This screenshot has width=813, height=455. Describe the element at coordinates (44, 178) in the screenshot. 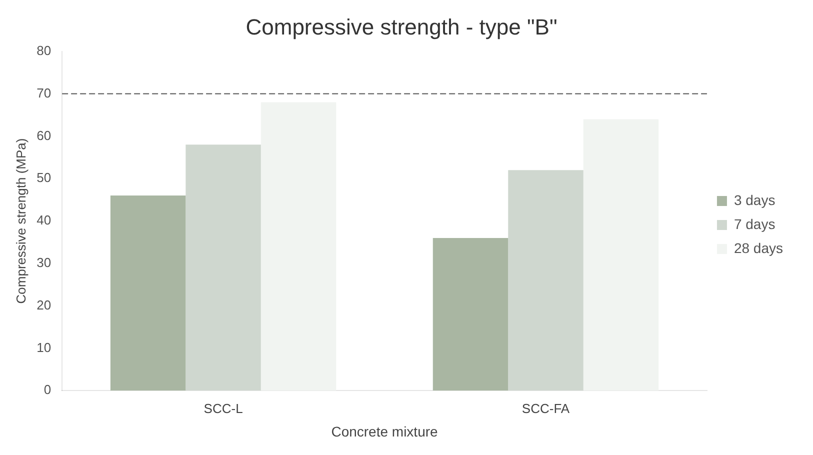

I see `y-tick-label: 50` at that location.